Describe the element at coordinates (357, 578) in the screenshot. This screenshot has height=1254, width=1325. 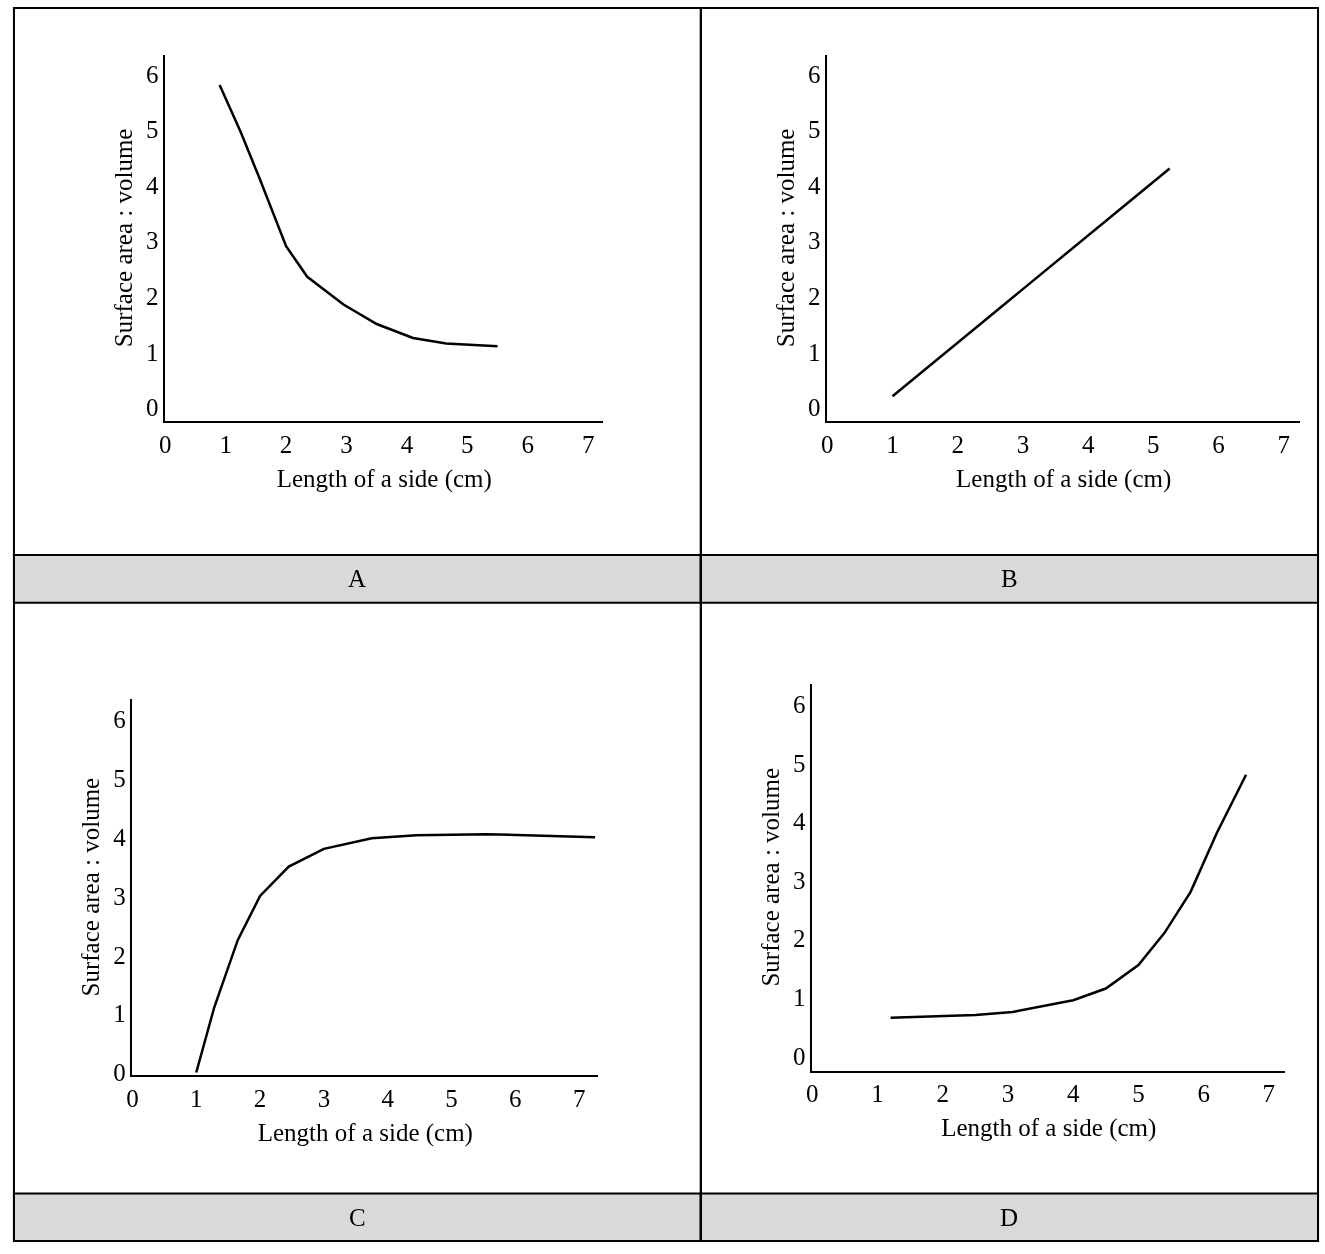
I see `text: A` at that location.